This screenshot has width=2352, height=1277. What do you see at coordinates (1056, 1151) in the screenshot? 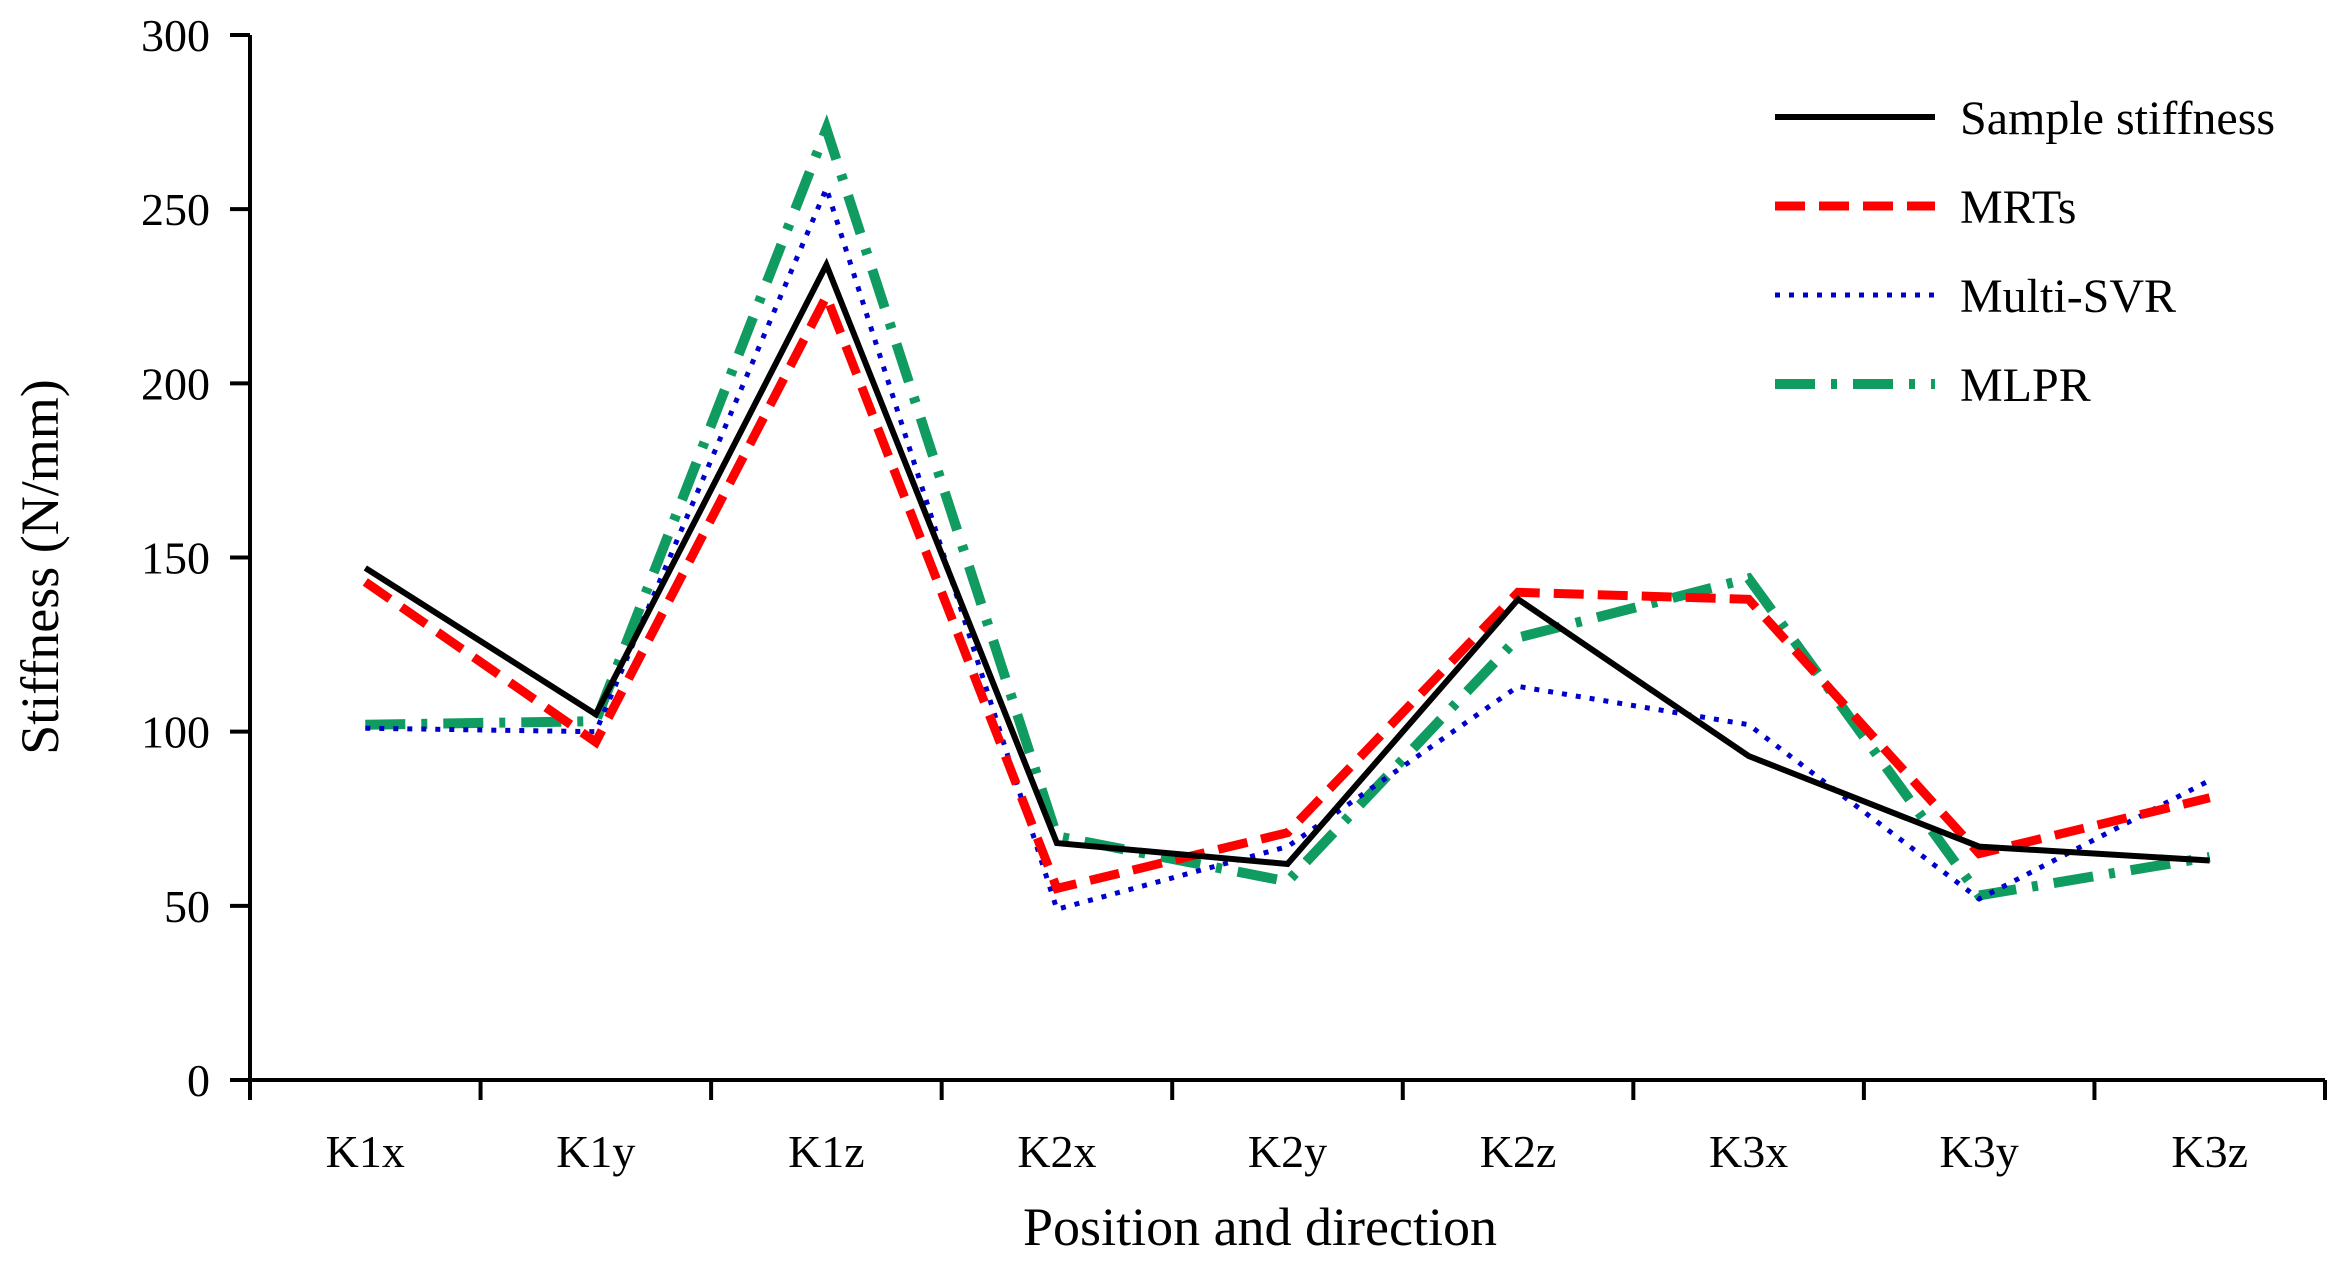
I see `x-tick-label: K2x` at bounding box center [1056, 1151].